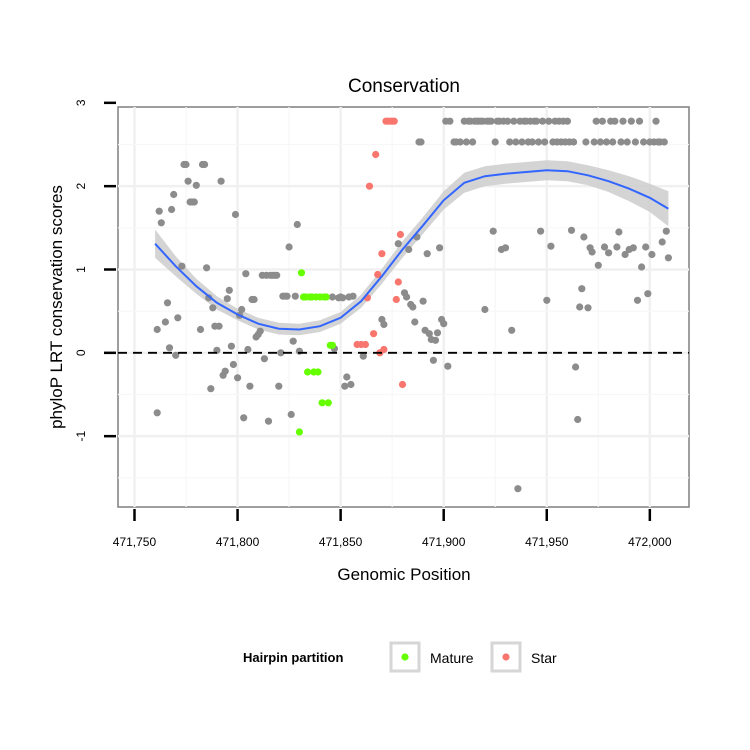  Describe the element at coordinates (405, 657) in the screenshot. I see `legend-swatch-mature` at that location.